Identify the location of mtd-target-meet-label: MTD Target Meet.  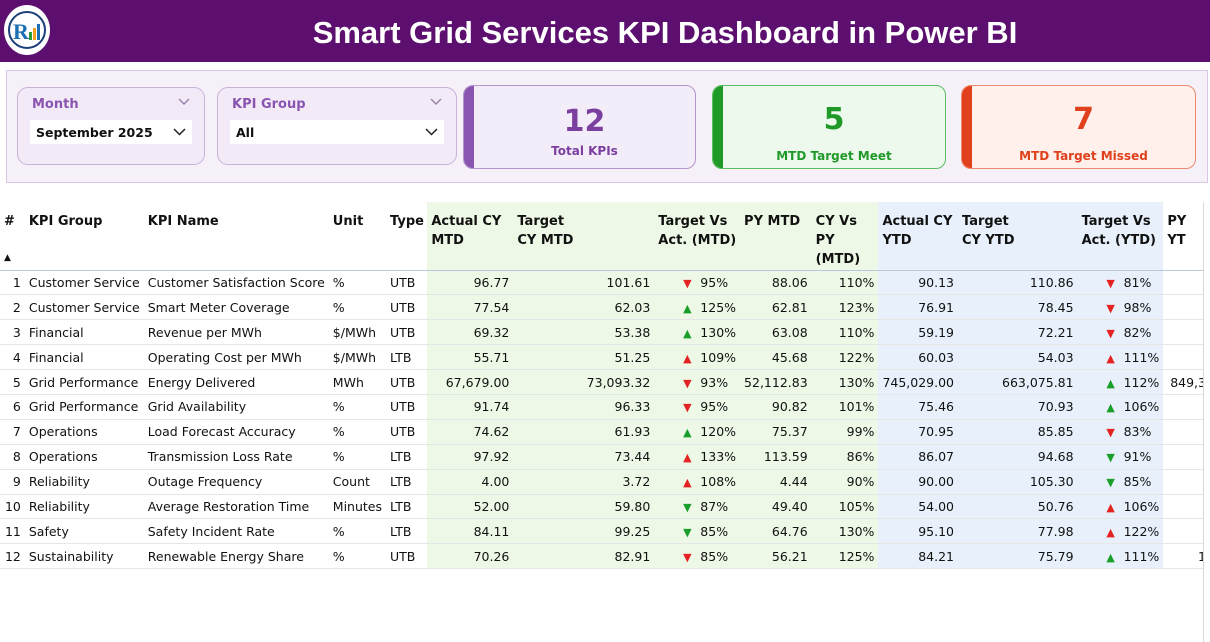
(834, 156).